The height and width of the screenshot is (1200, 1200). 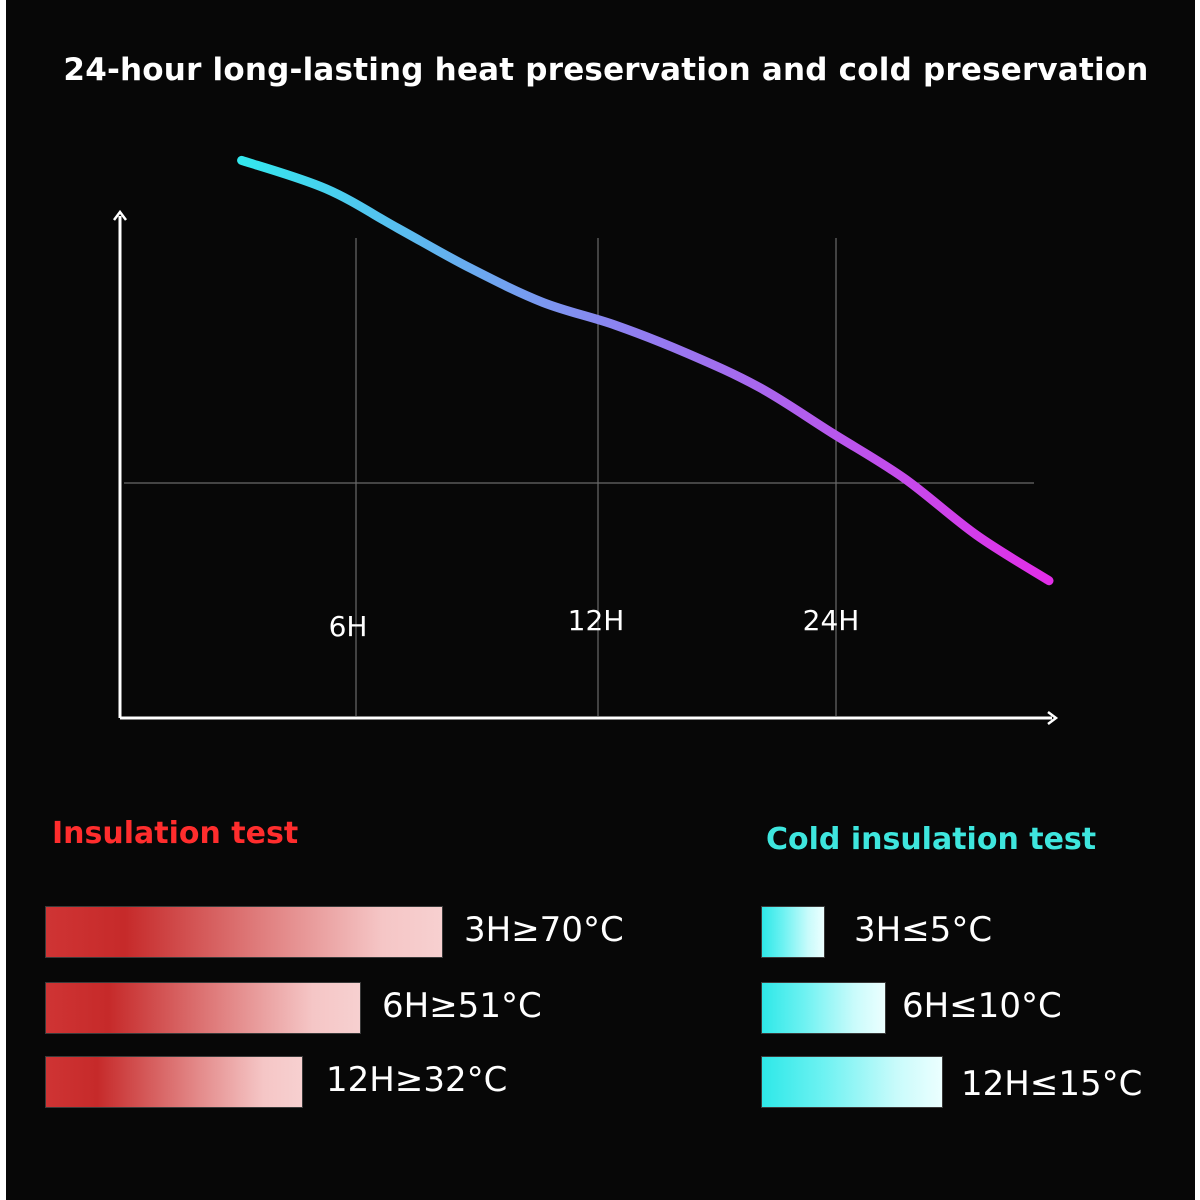 I want to click on cold-row-6h: 6H≤10°C, so click(x=600, y=1008).